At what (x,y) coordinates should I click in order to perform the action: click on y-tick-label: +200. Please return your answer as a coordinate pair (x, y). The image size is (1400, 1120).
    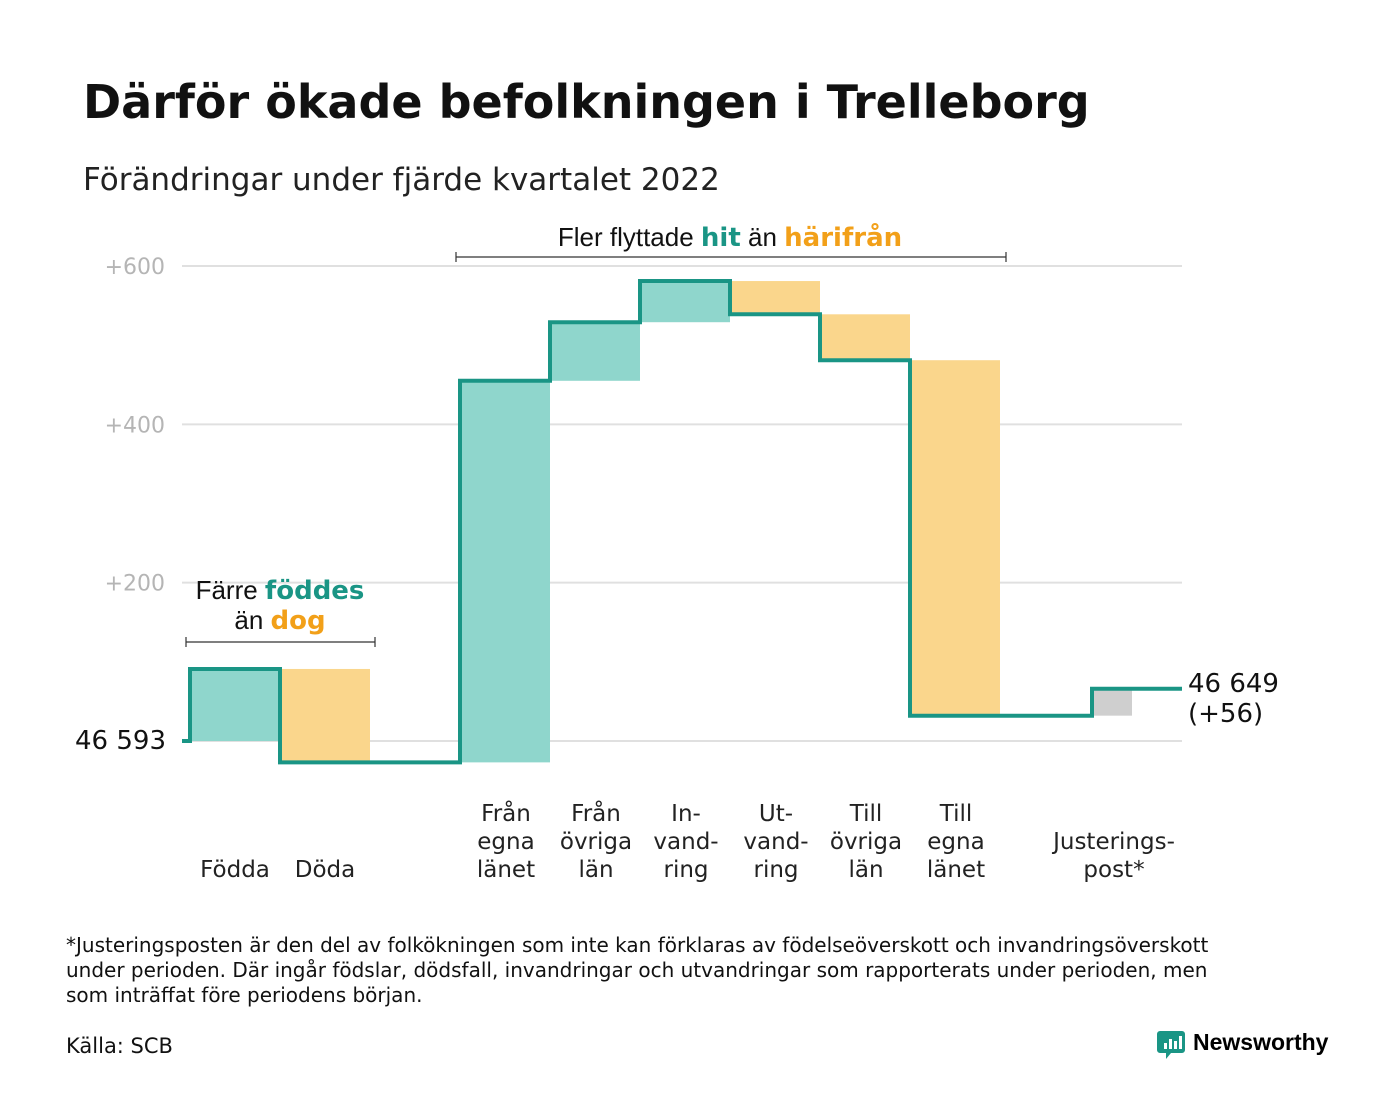
    Looking at the image, I should click on (135, 584).